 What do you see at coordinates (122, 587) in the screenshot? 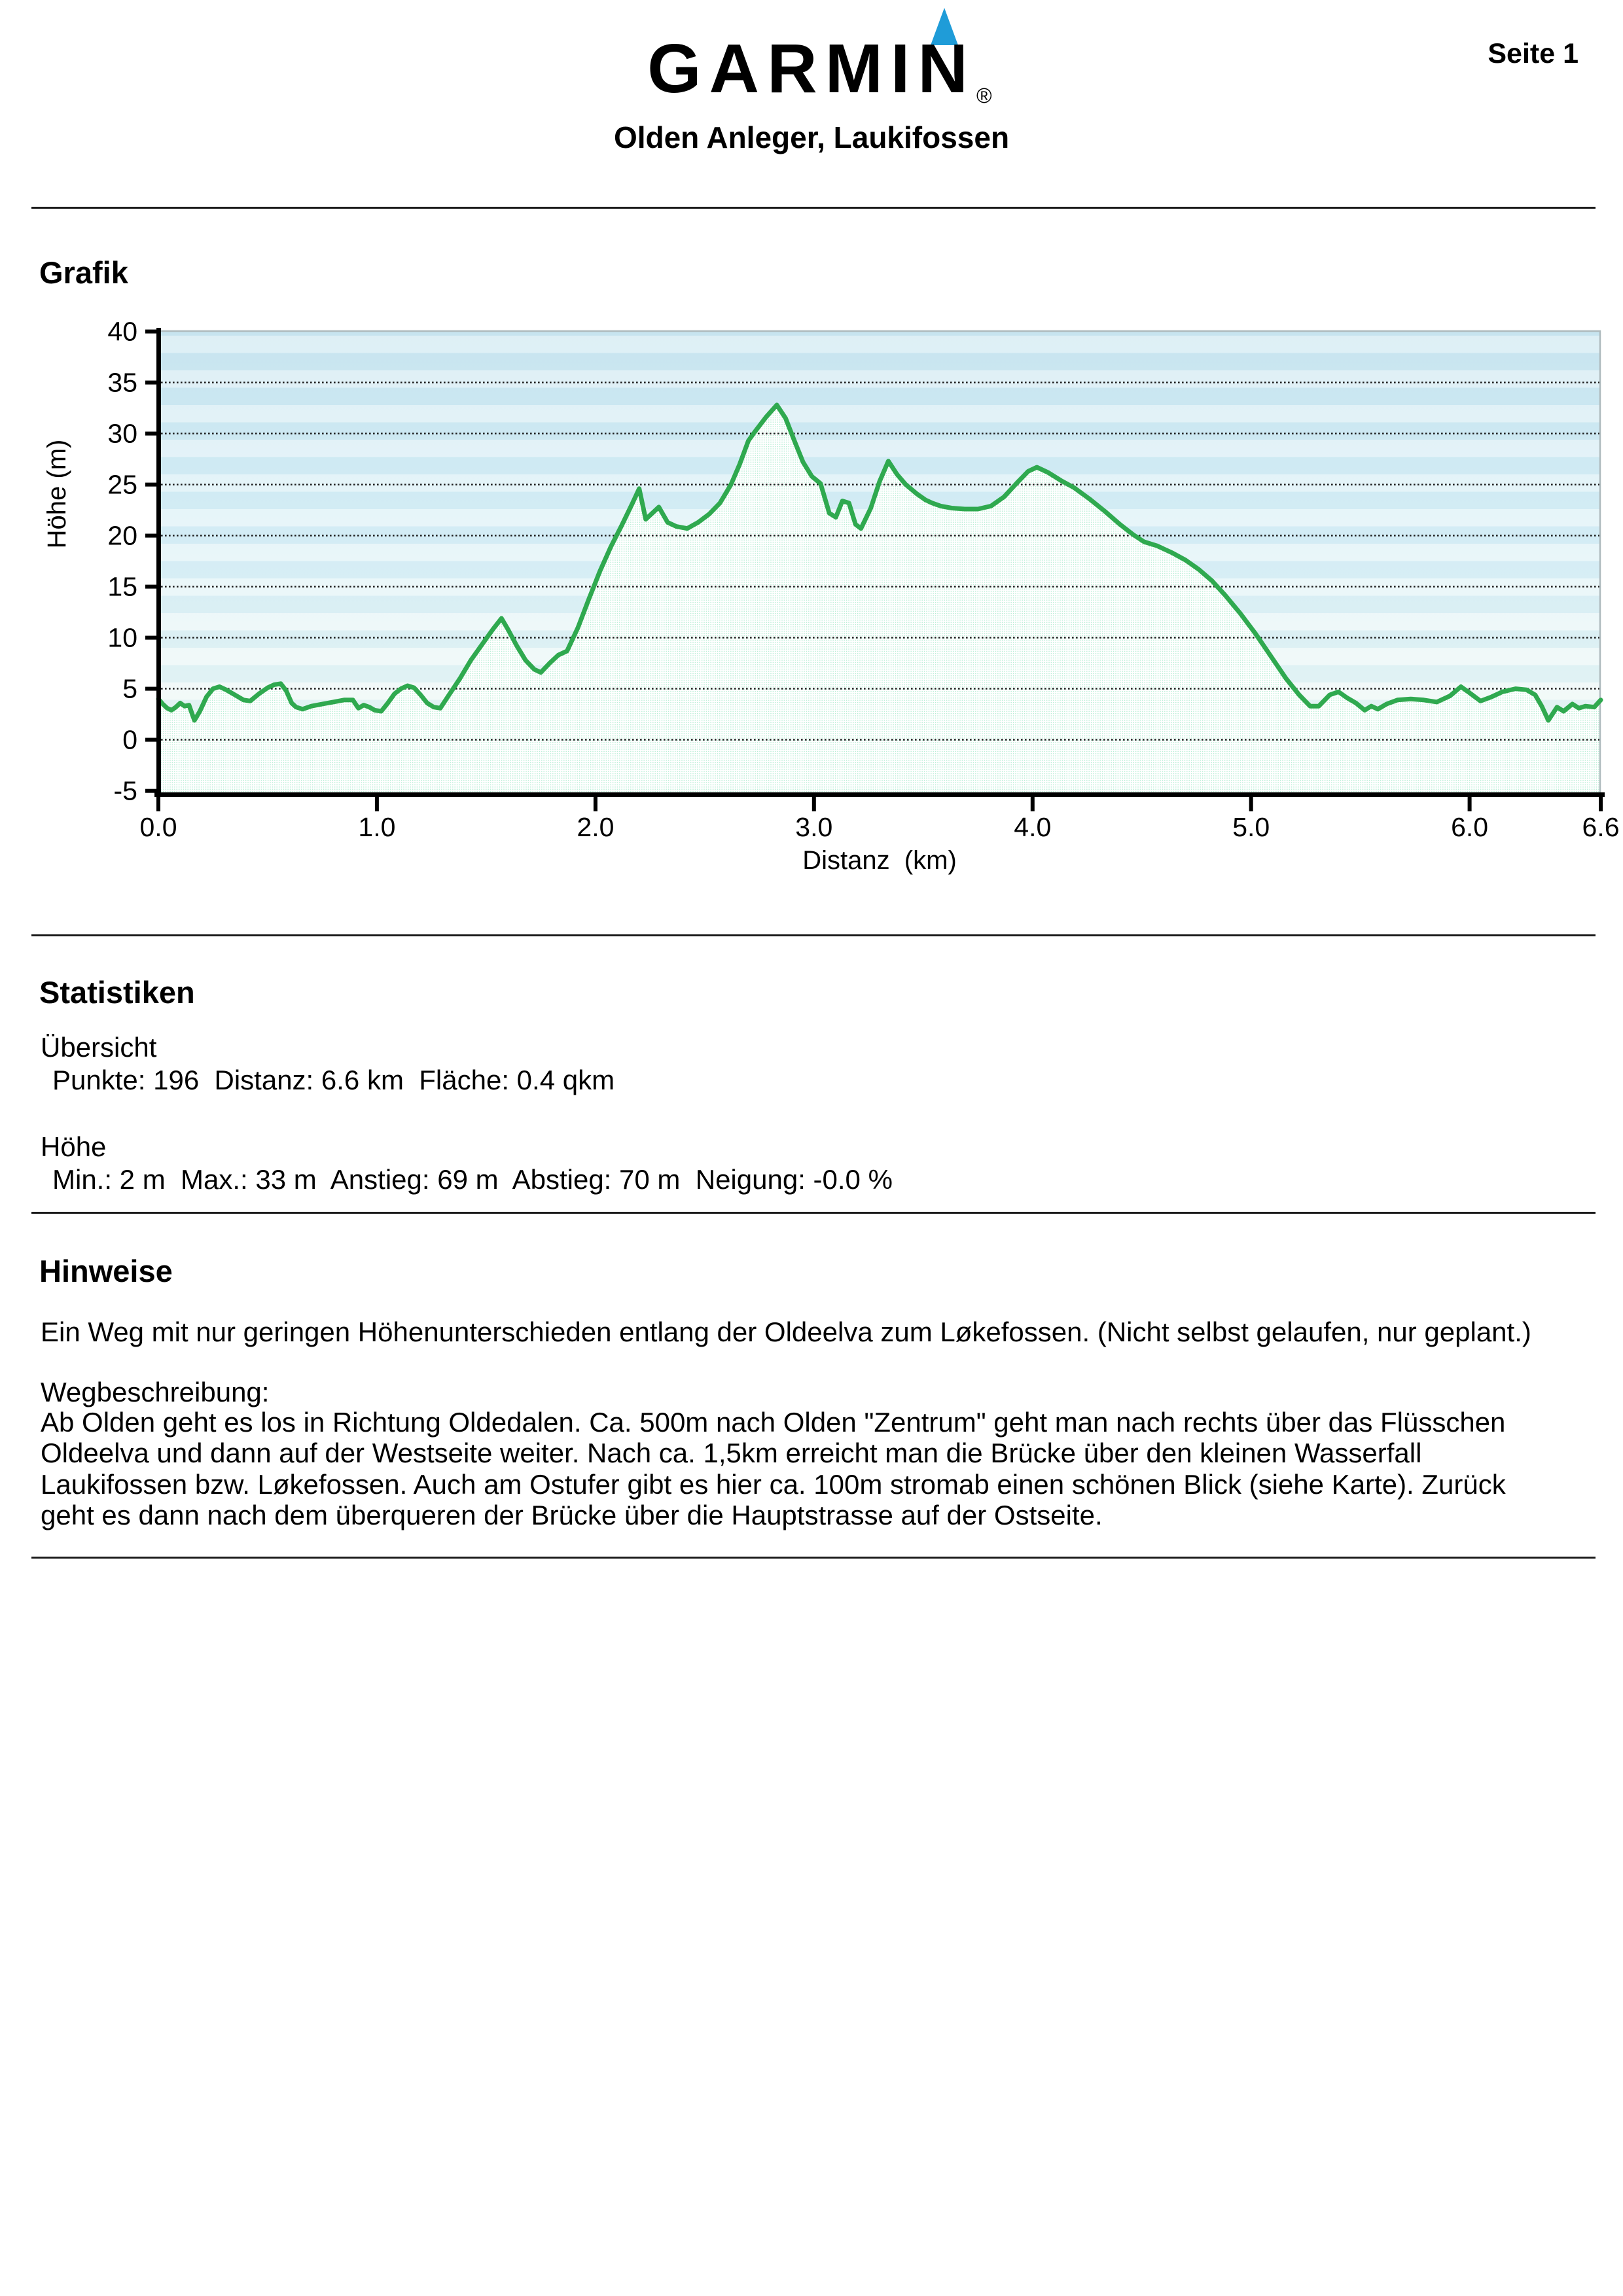
I see `y-tick-label: 15` at bounding box center [122, 587].